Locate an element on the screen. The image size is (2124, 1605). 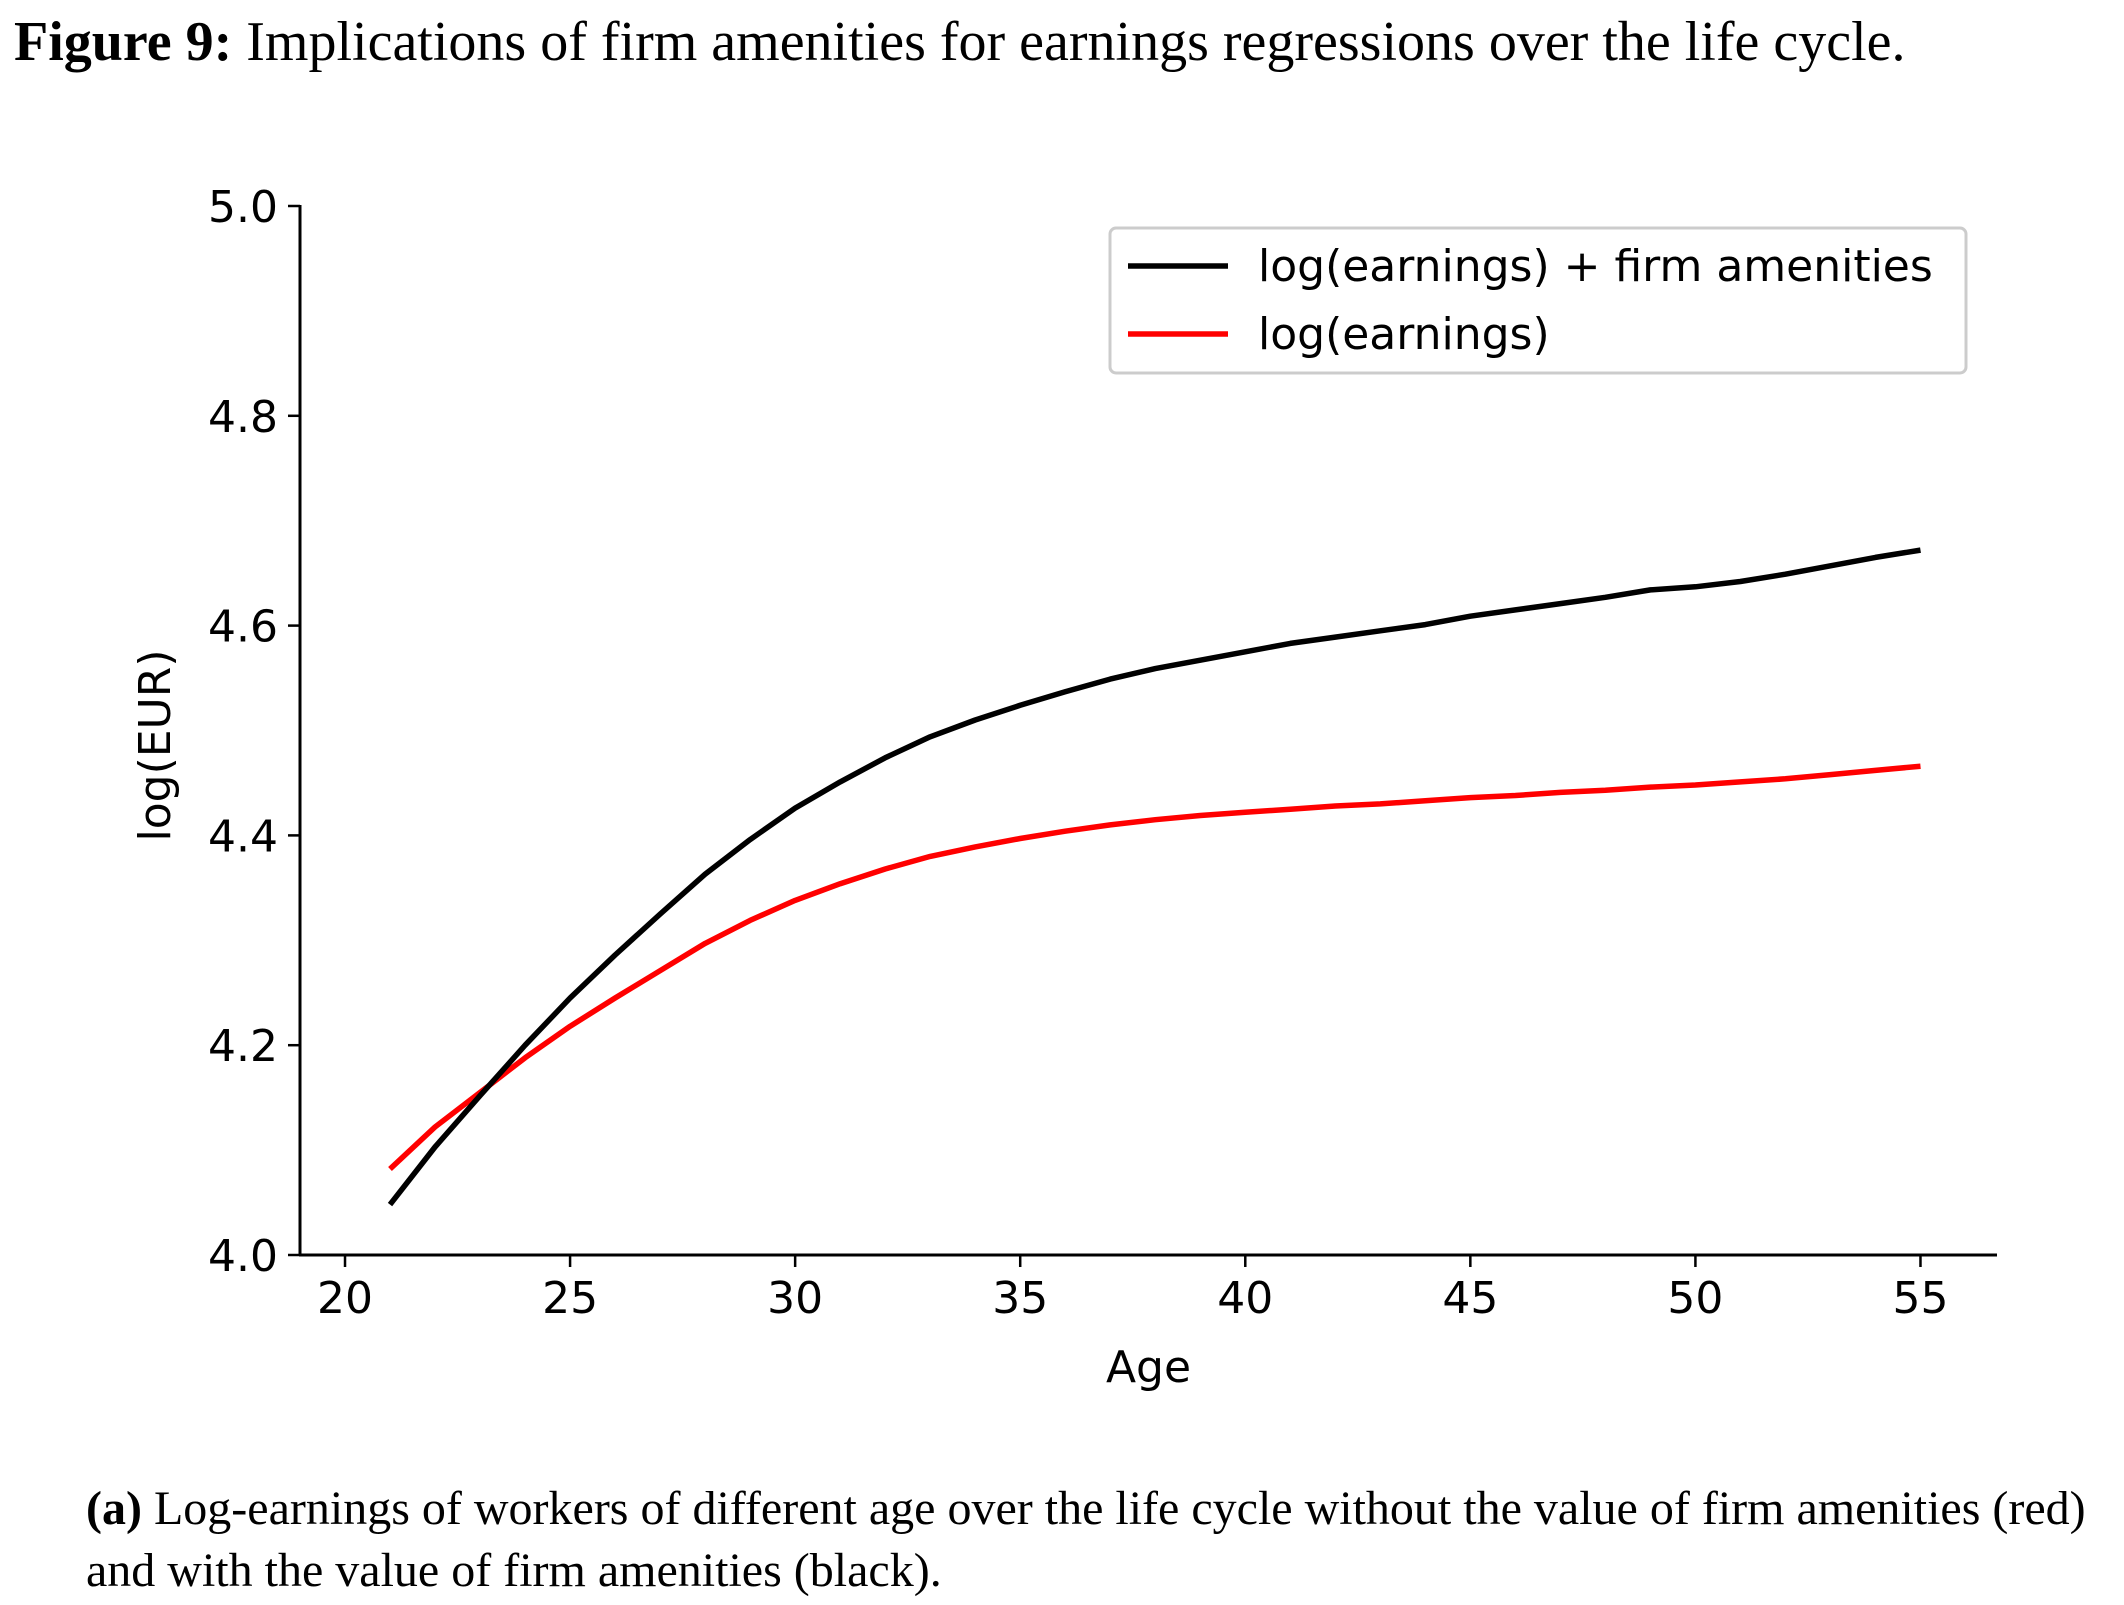
y-tick-label: 4.8 is located at coordinates (243, 417).